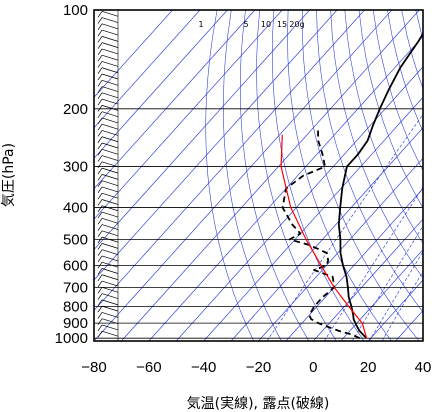 The image size is (435, 412). What do you see at coordinates (203, 367) in the screenshot?
I see `x-tick-label: −40` at bounding box center [203, 367].